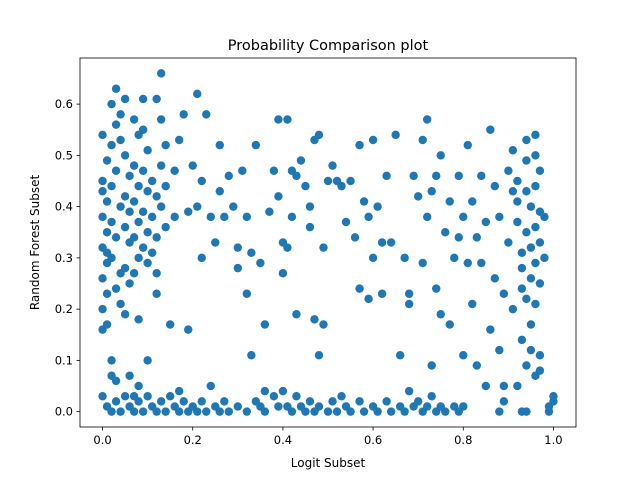 This screenshot has width=640, height=484. Describe the element at coordinates (35, 243) in the screenshot. I see `y-axis-label: Random Forest Subset` at that location.